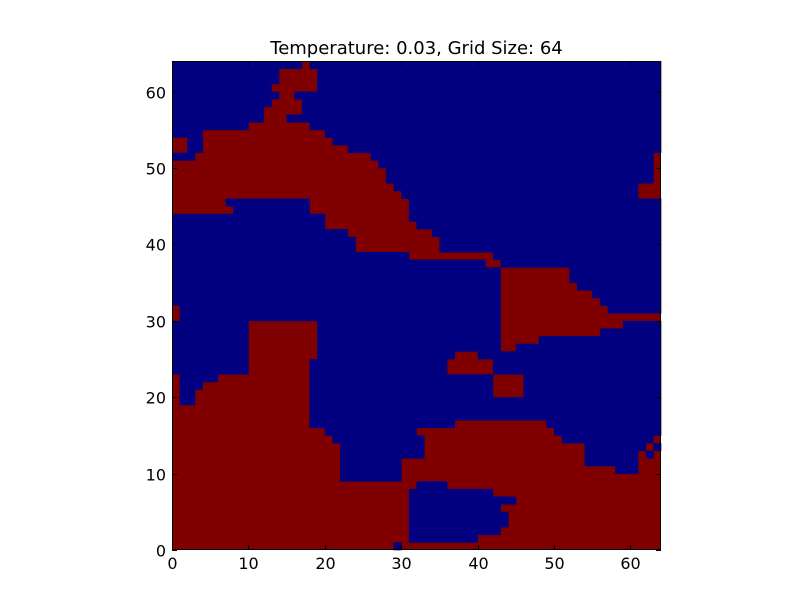 This screenshot has width=812, height=612. I want to click on x-tick-label: 20, so click(325, 563).